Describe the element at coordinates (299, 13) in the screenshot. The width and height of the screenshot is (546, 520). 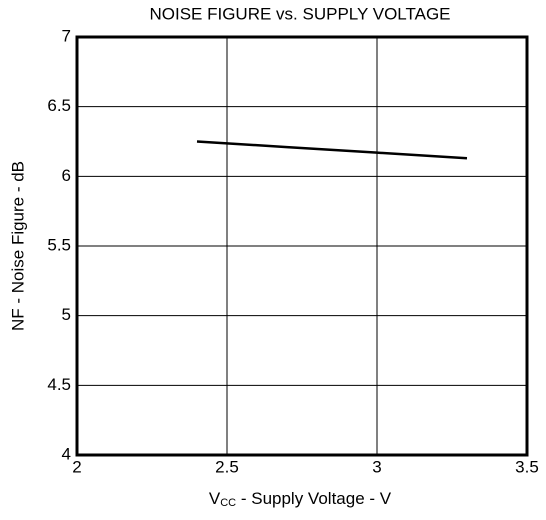
I see `chart-title: NOISE FIGURE vs. SUPPLY VOLTAGE` at that location.